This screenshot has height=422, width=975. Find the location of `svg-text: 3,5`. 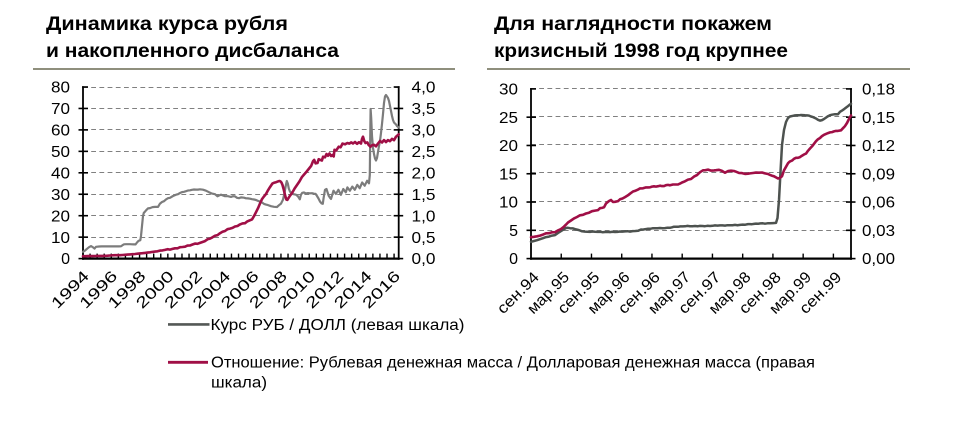

svg-text: 3,5 is located at coordinates (424, 109).